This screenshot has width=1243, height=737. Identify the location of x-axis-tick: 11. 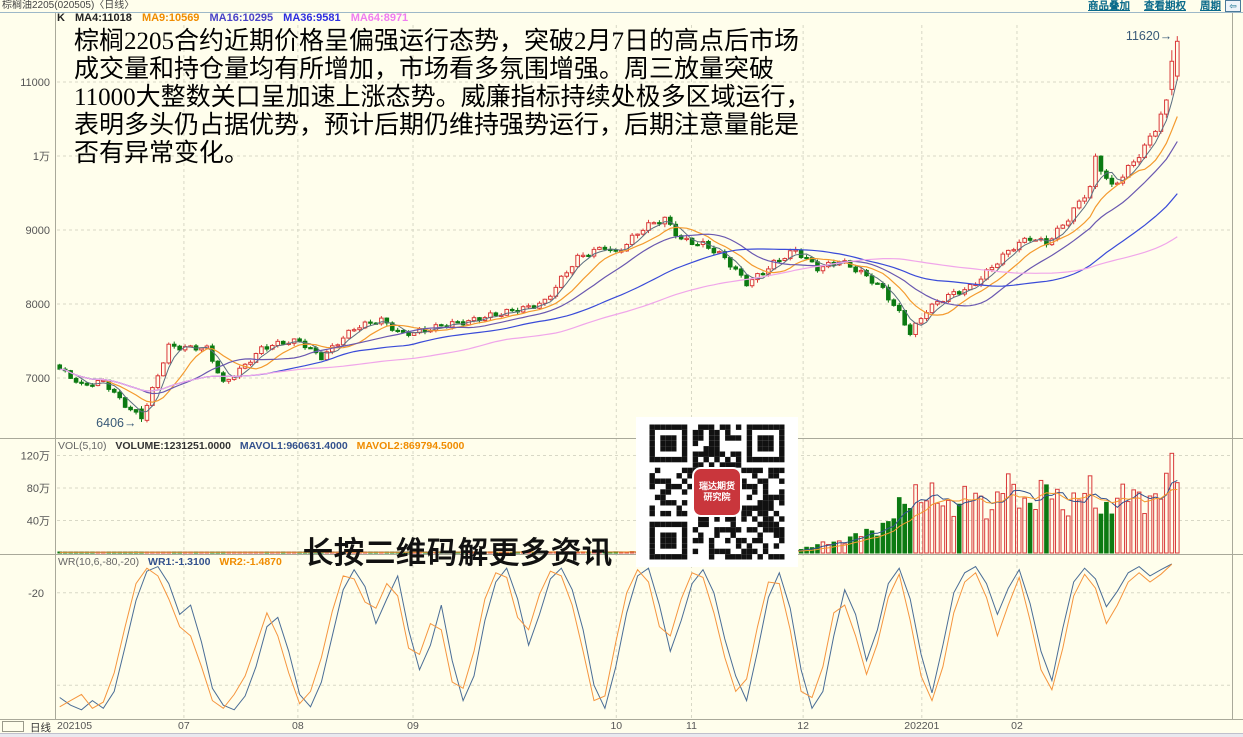
(691, 726).